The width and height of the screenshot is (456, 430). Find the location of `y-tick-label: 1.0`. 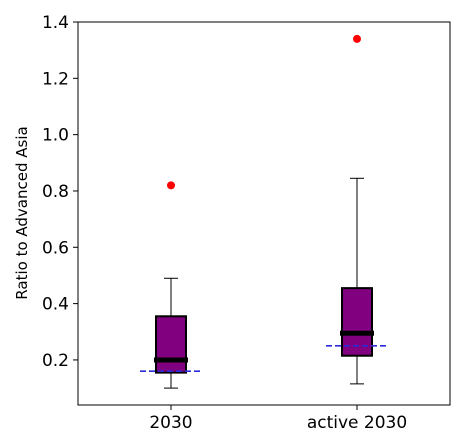

y-tick-label: 1.0 is located at coordinates (55, 136).